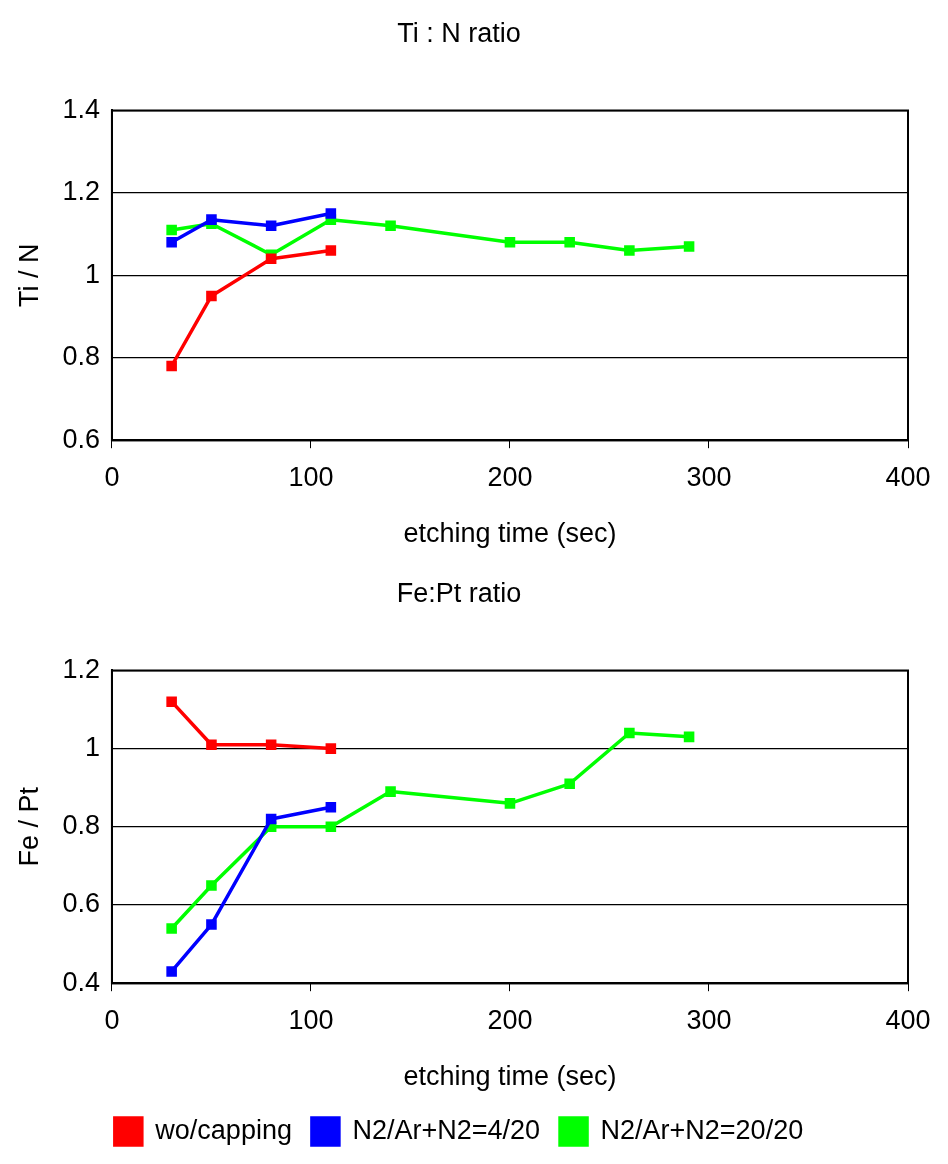  Describe the element at coordinates (81, 981) in the screenshot. I see `y-tick-label: 0.4` at that location.